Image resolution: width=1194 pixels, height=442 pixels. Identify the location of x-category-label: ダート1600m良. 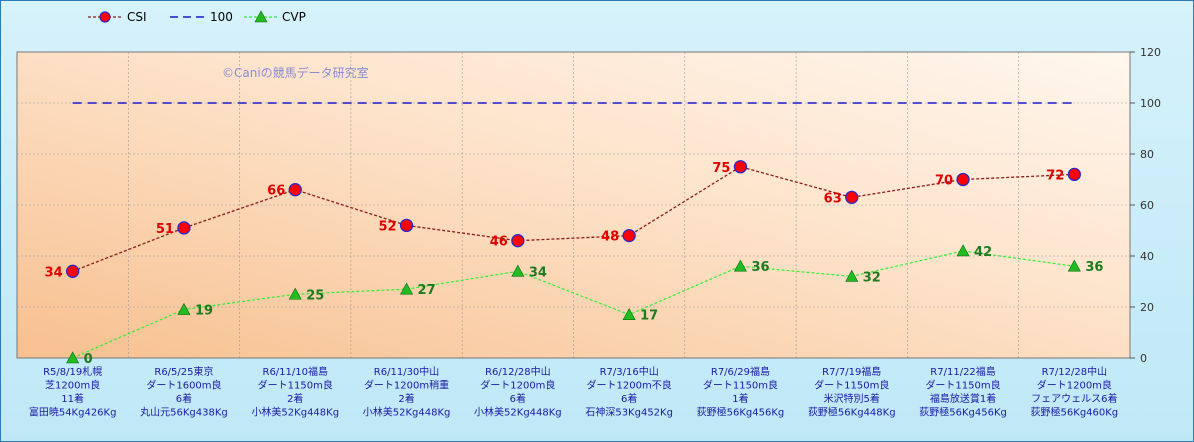
(183, 385).